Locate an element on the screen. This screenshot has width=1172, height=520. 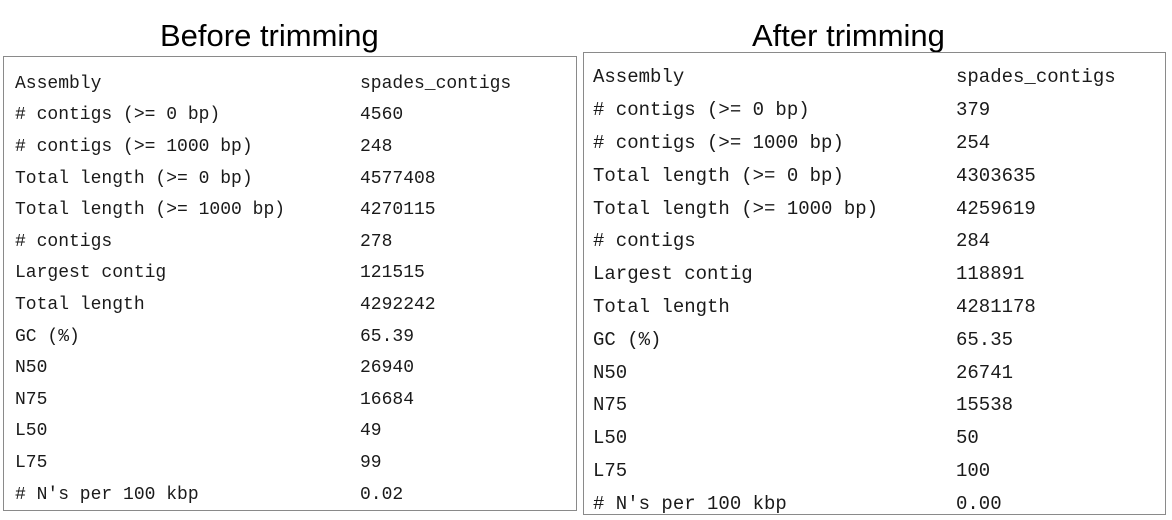
table-row: Total length (>= 1000 bp) 4270115 is located at coordinates (263, 210).